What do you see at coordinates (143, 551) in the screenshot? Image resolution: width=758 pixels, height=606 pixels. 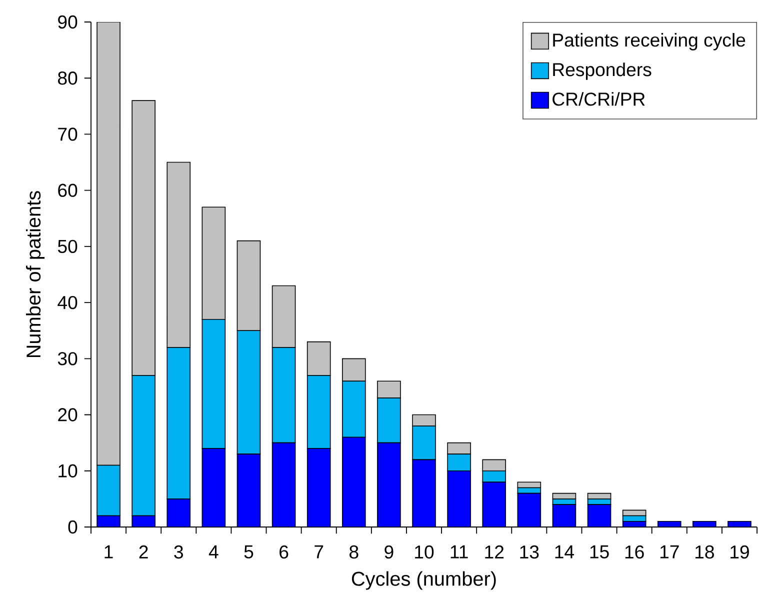 I see `x-tick-label: 2` at bounding box center [143, 551].